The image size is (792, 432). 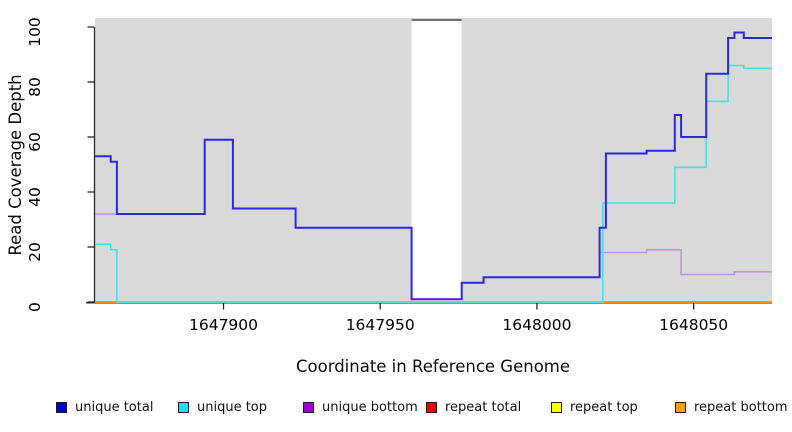 I want to click on legend-item-repeat-bottom: repeat bottom, so click(x=731, y=407).